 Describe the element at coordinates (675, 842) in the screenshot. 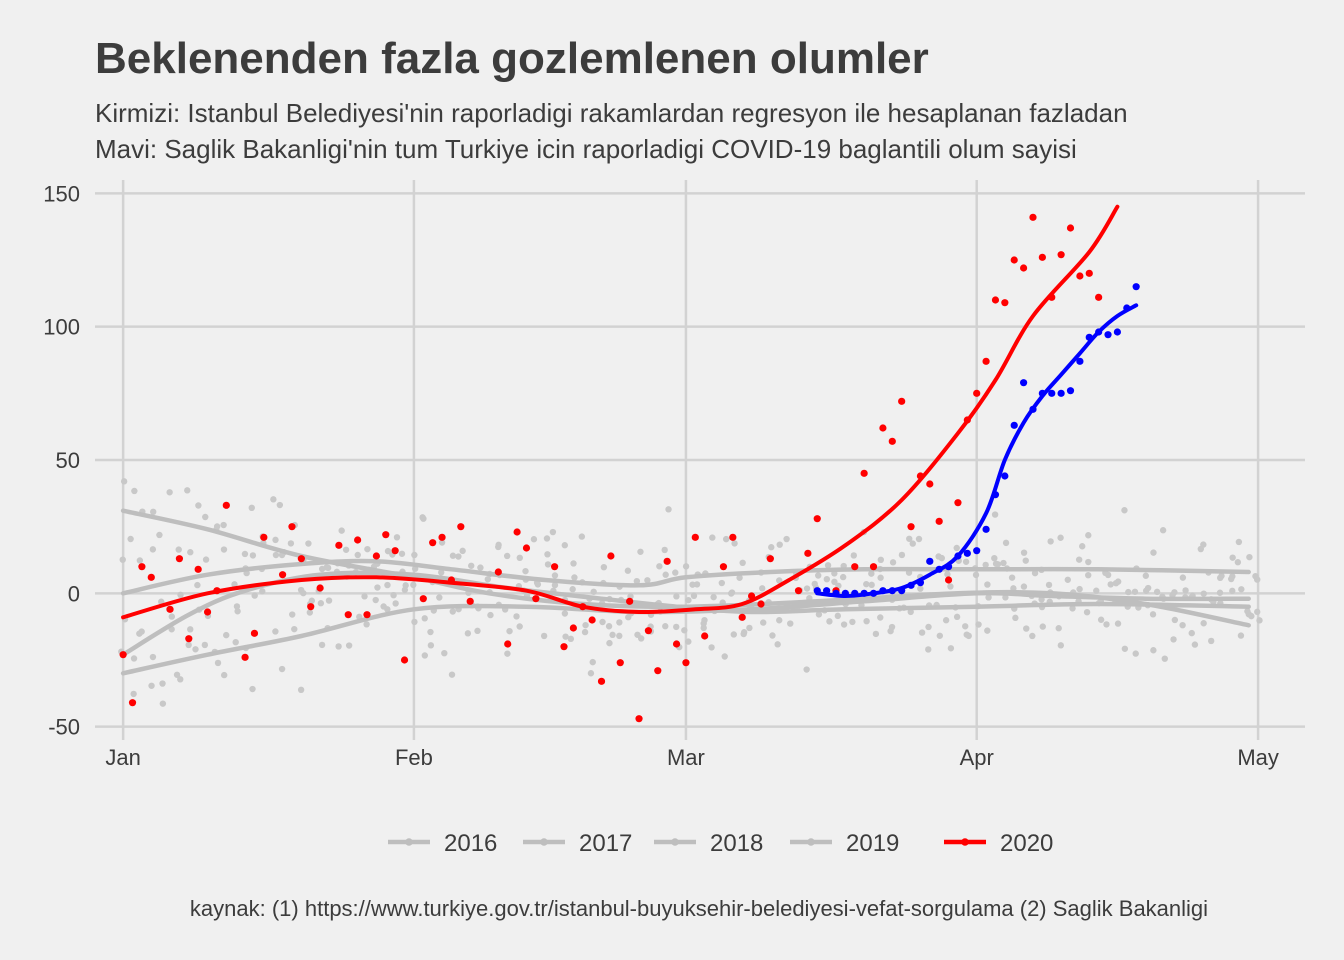

I see `legend-key-point` at that location.